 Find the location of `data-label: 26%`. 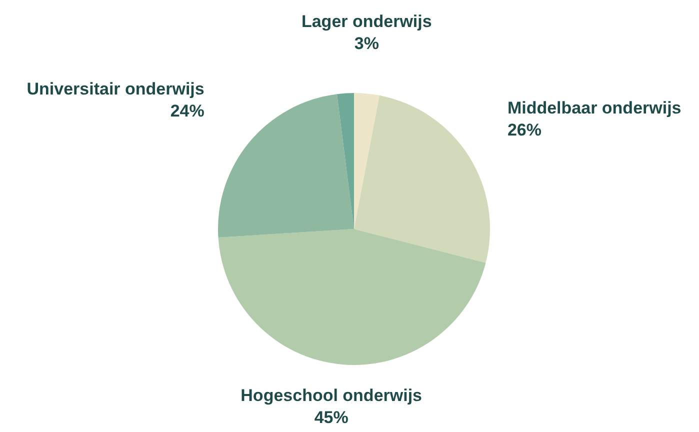

data-label: 26% is located at coordinates (524, 130).